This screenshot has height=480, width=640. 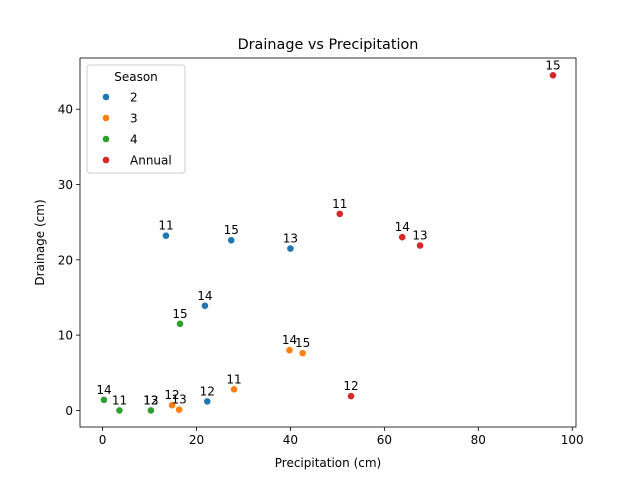 What do you see at coordinates (384, 440) in the screenshot?
I see `x-tick-label: 60` at bounding box center [384, 440].